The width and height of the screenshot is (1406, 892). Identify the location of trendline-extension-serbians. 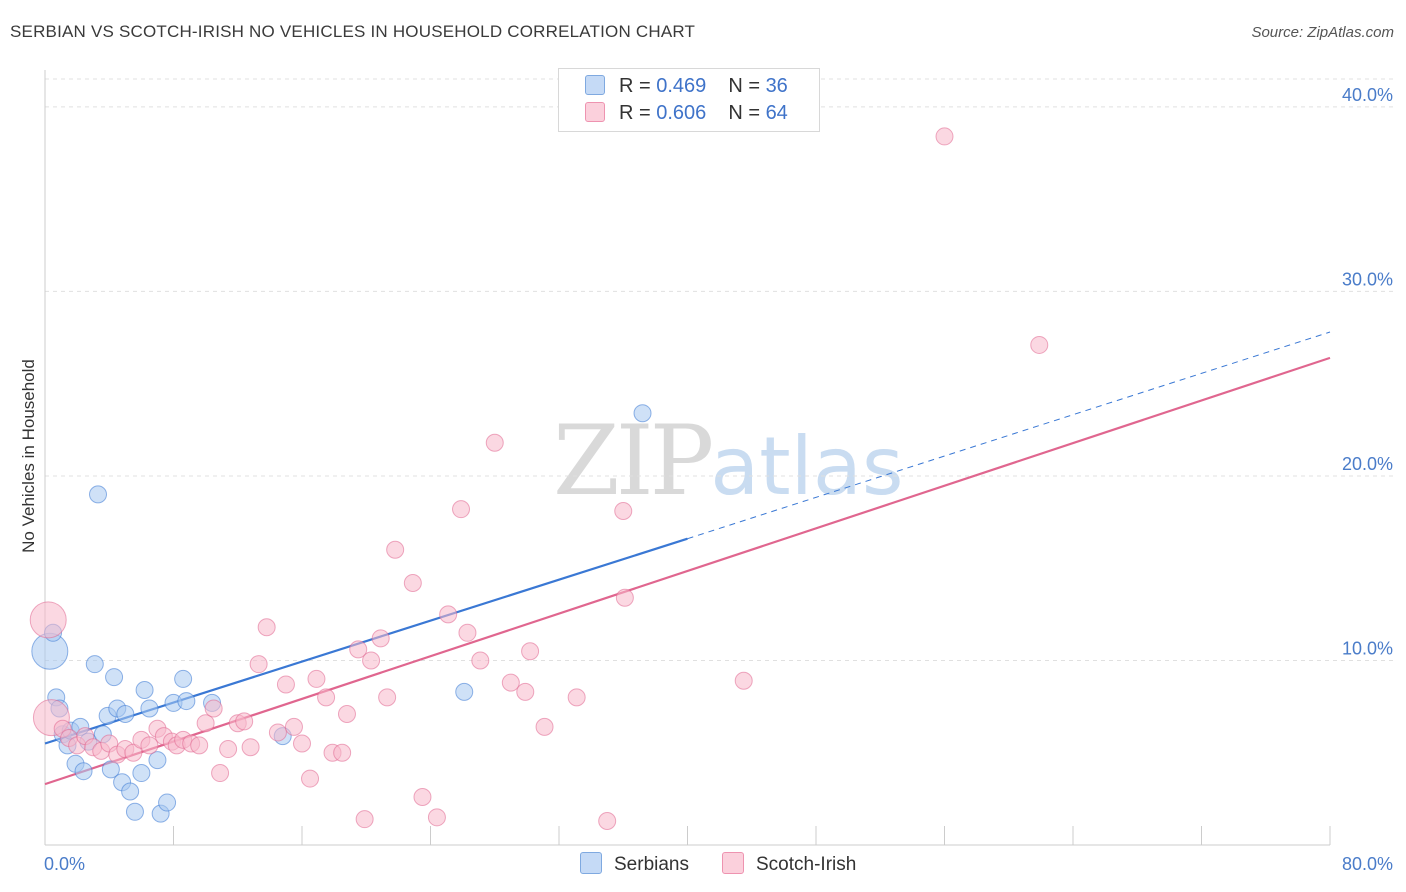
(1009, 435).